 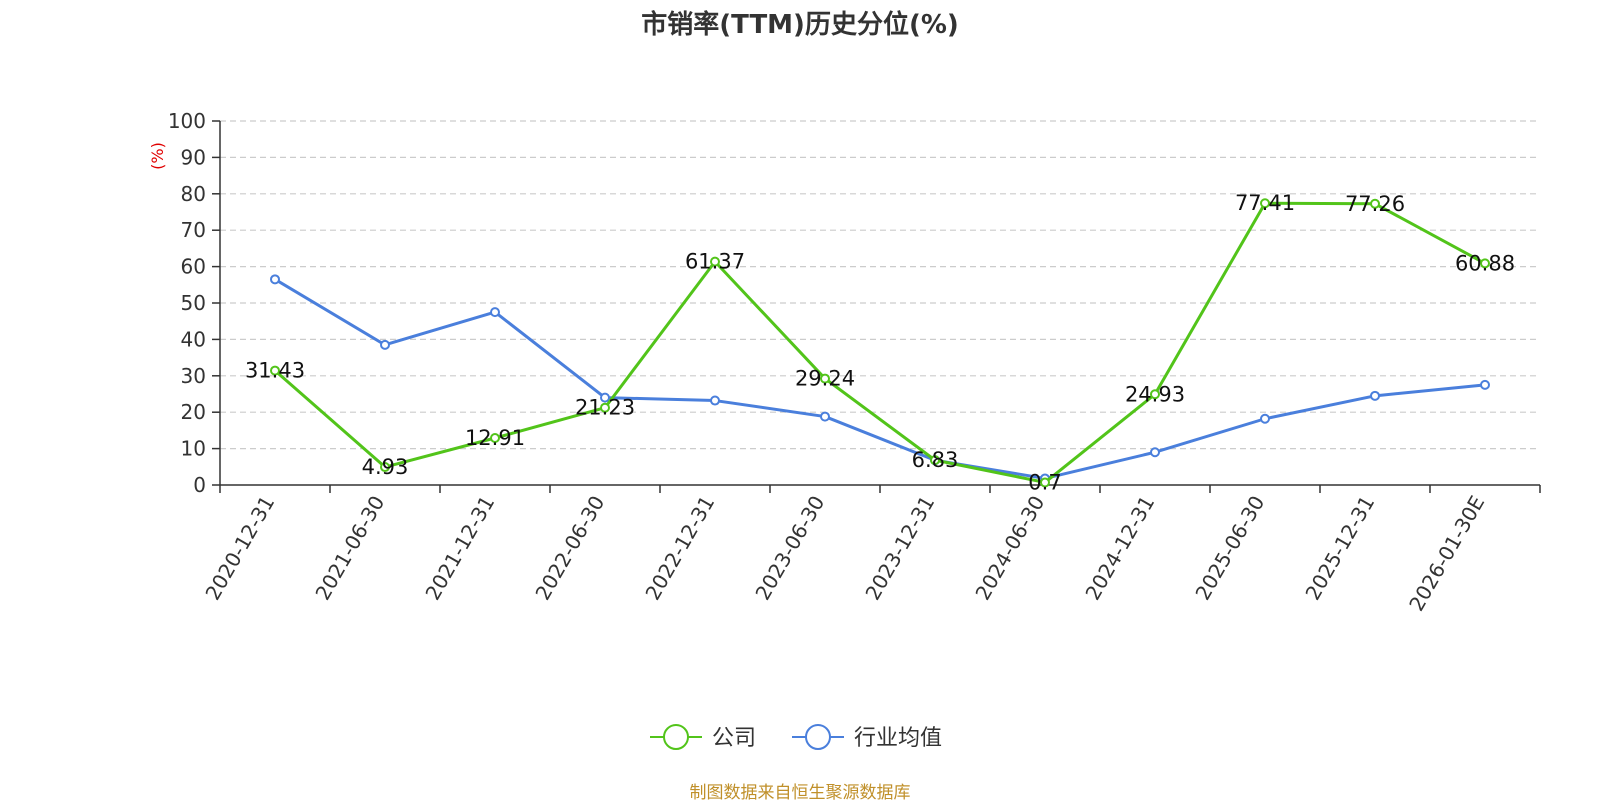 What do you see at coordinates (193, 376) in the screenshot?
I see `y-tick-label: 30` at bounding box center [193, 376].